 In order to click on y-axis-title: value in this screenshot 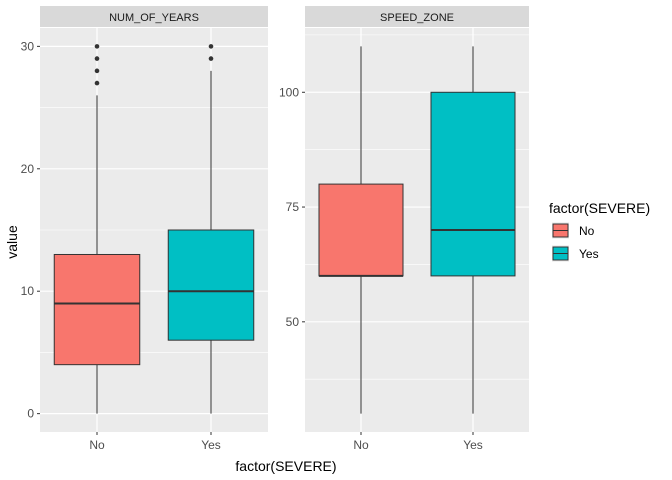, I will do `click(12, 242)`.